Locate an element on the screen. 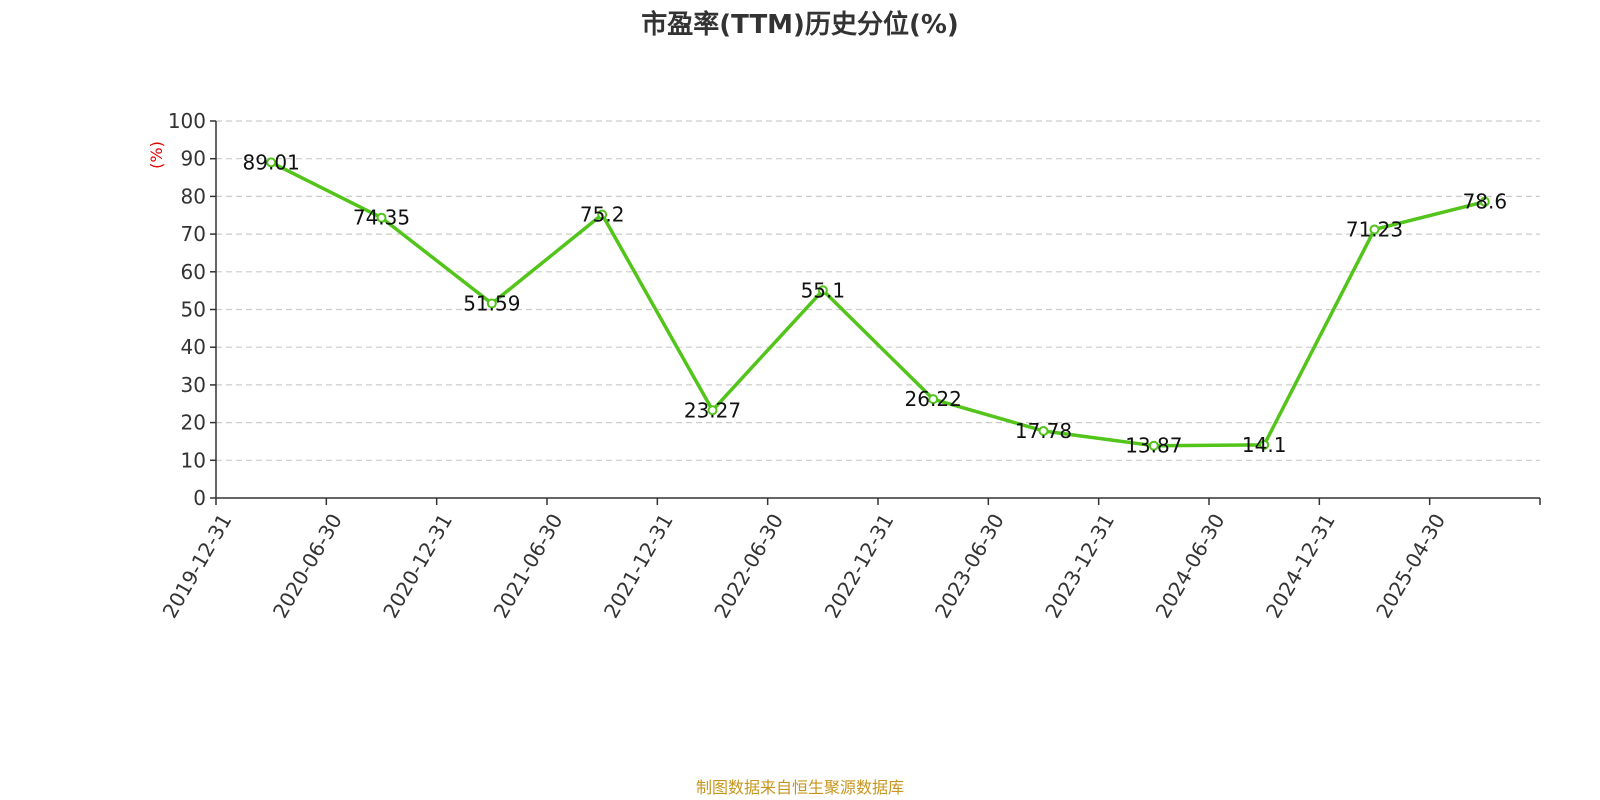 Image resolution: width=1600 pixels, height=800 pixels. y-tick-label: 70 is located at coordinates (193, 234).